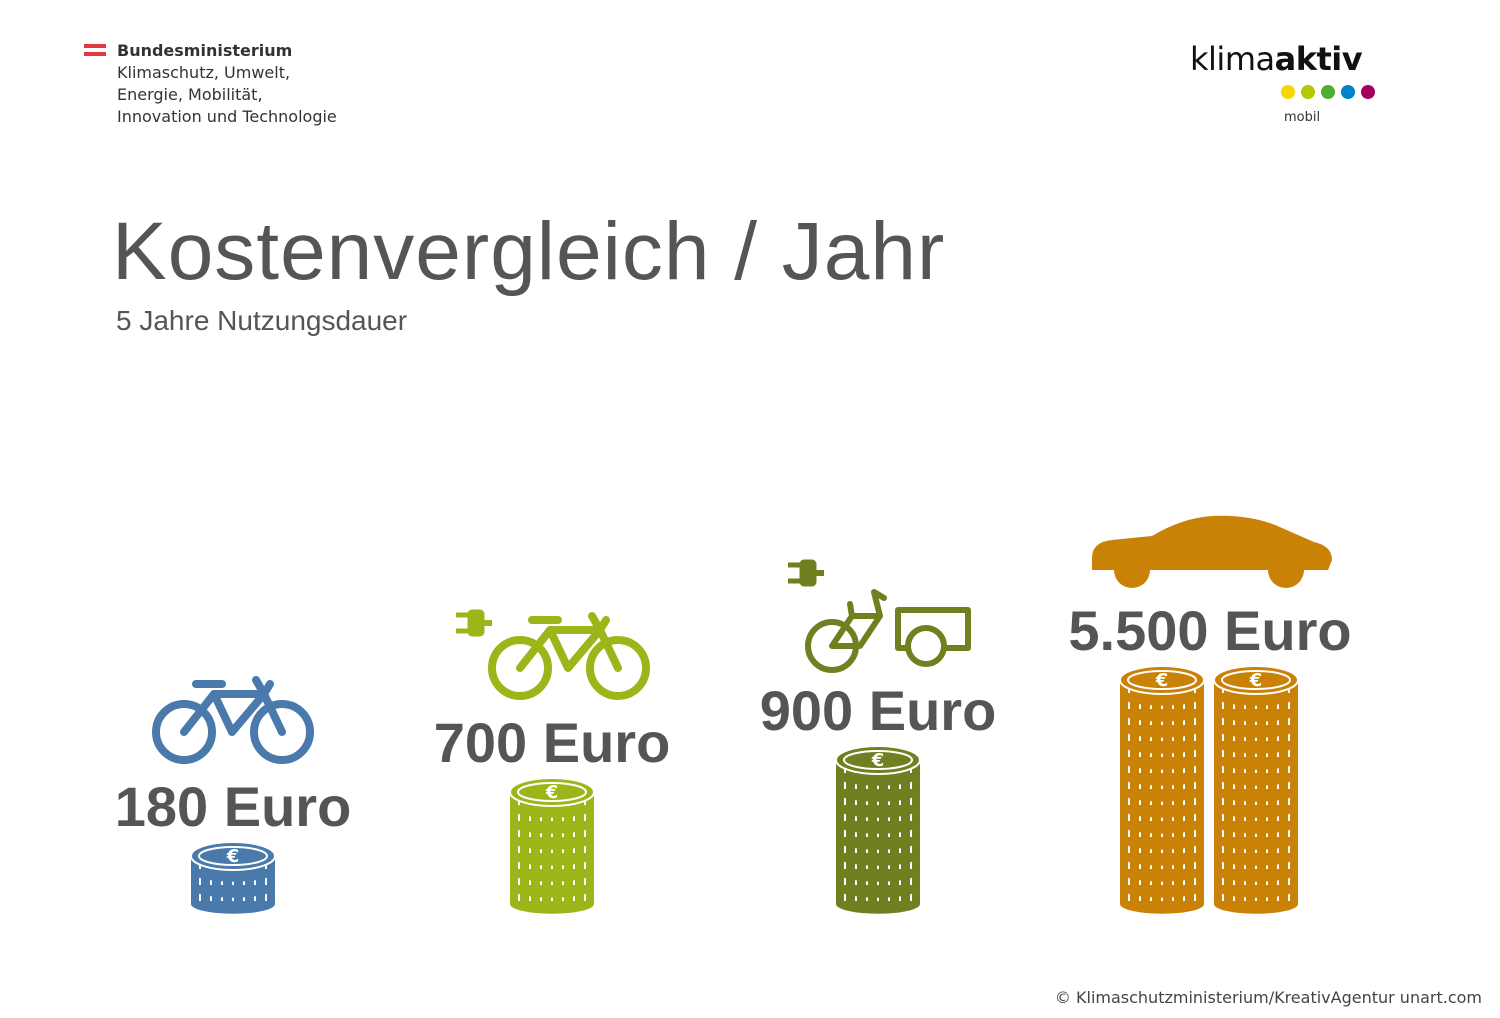 The width and height of the screenshot is (1500, 1018). I want to click on e-bike-icon, so click(551, 653).